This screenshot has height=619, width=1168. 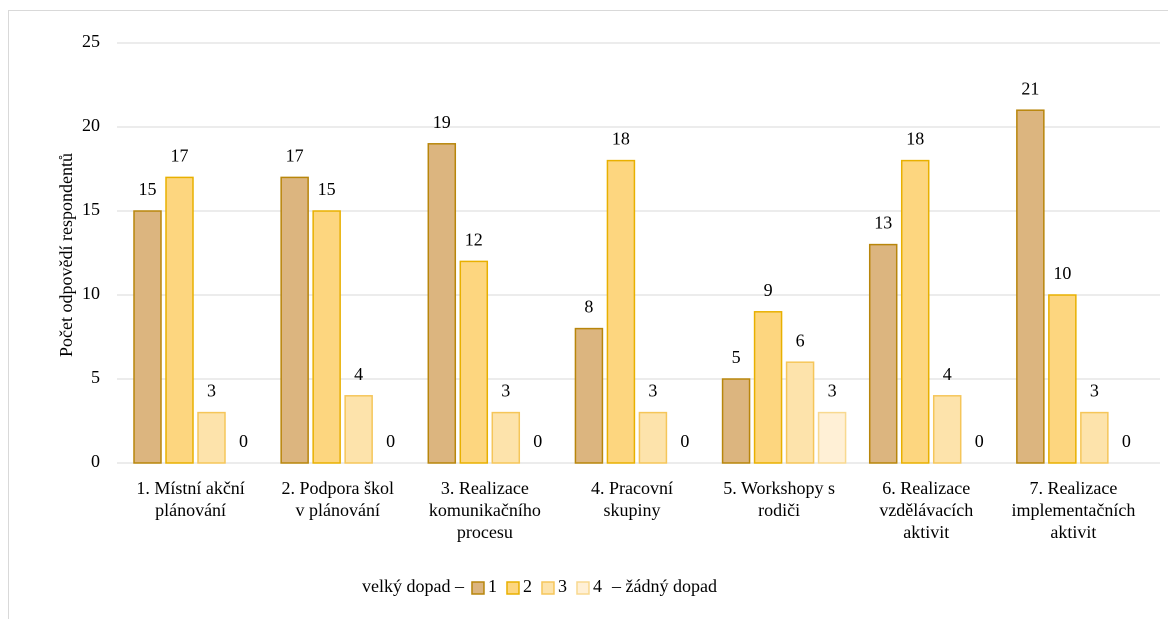 I want to click on x-tick-label: skupiny, so click(x=631, y=510).